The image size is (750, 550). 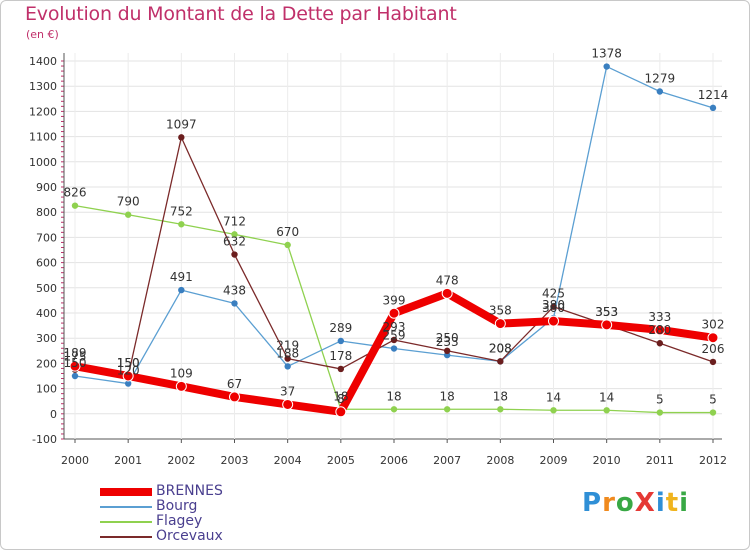 I want to click on data-label-orcevaux: 206, so click(x=713, y=349).